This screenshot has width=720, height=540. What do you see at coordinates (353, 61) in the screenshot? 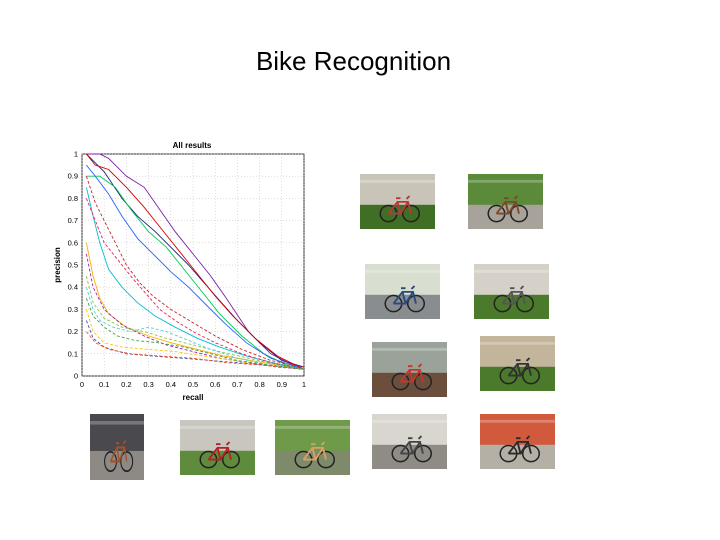
I see `slide-title: Bike Recognition` at bounding box center [353, 61].